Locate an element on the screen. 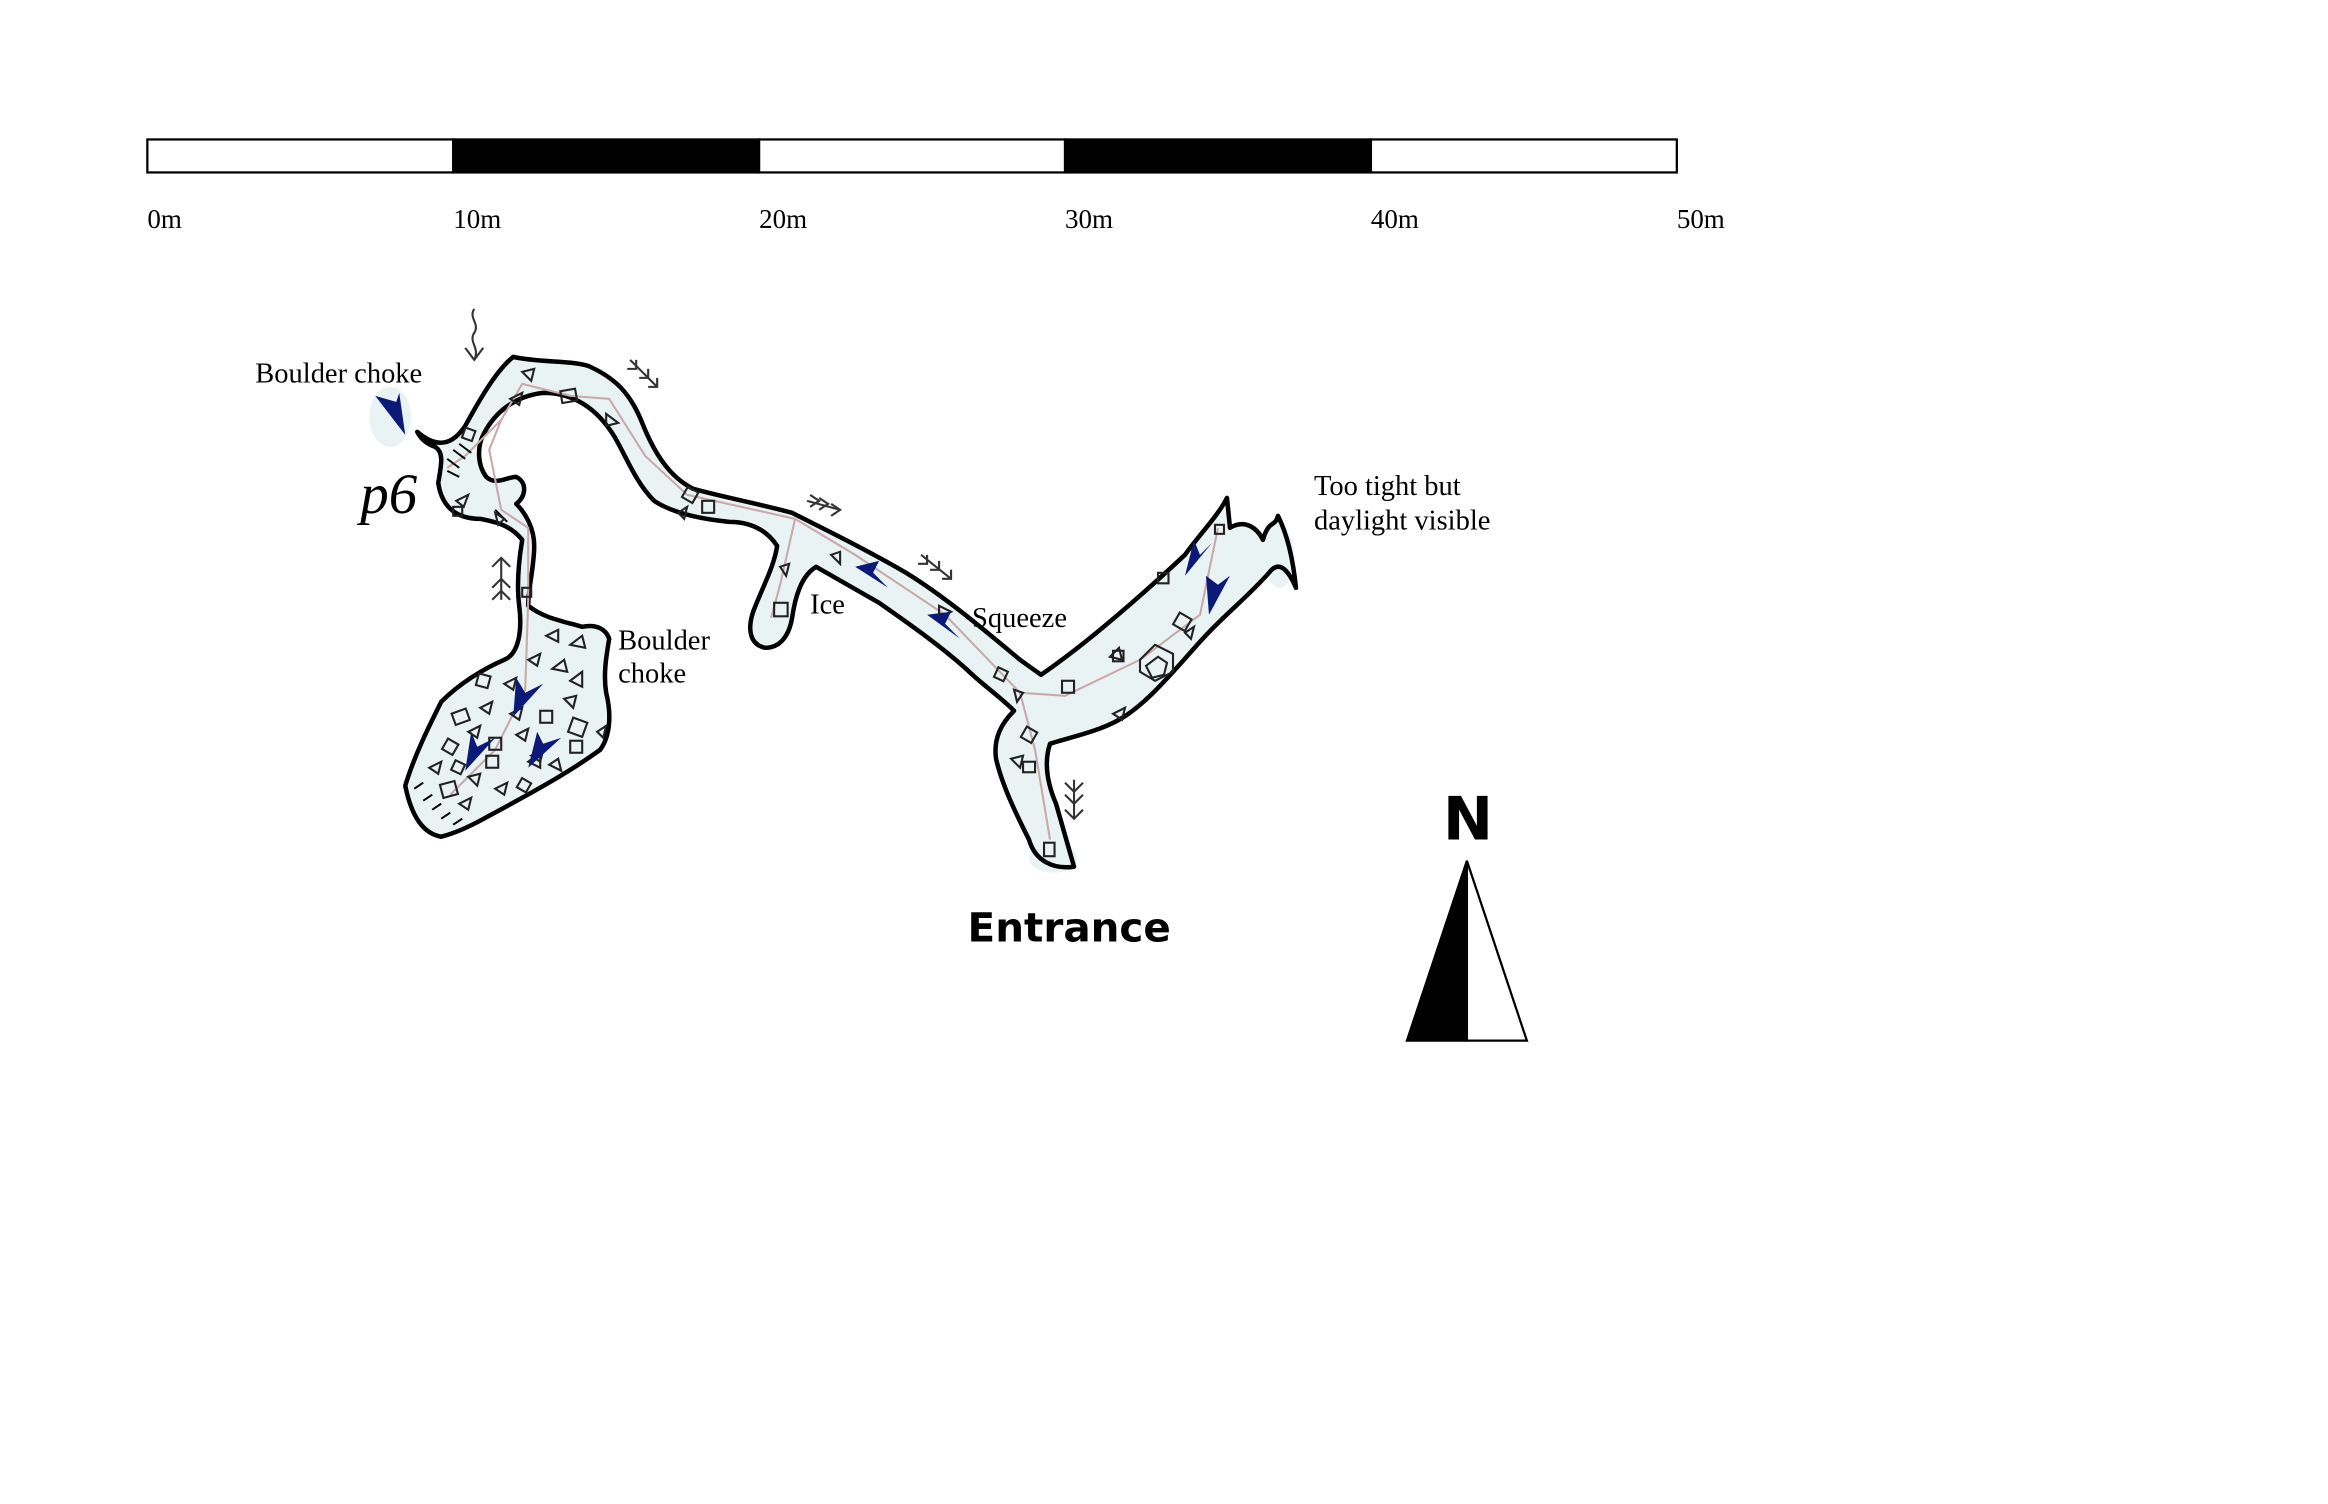  scale-label-10: 10m is located at coordinates (477, 219).